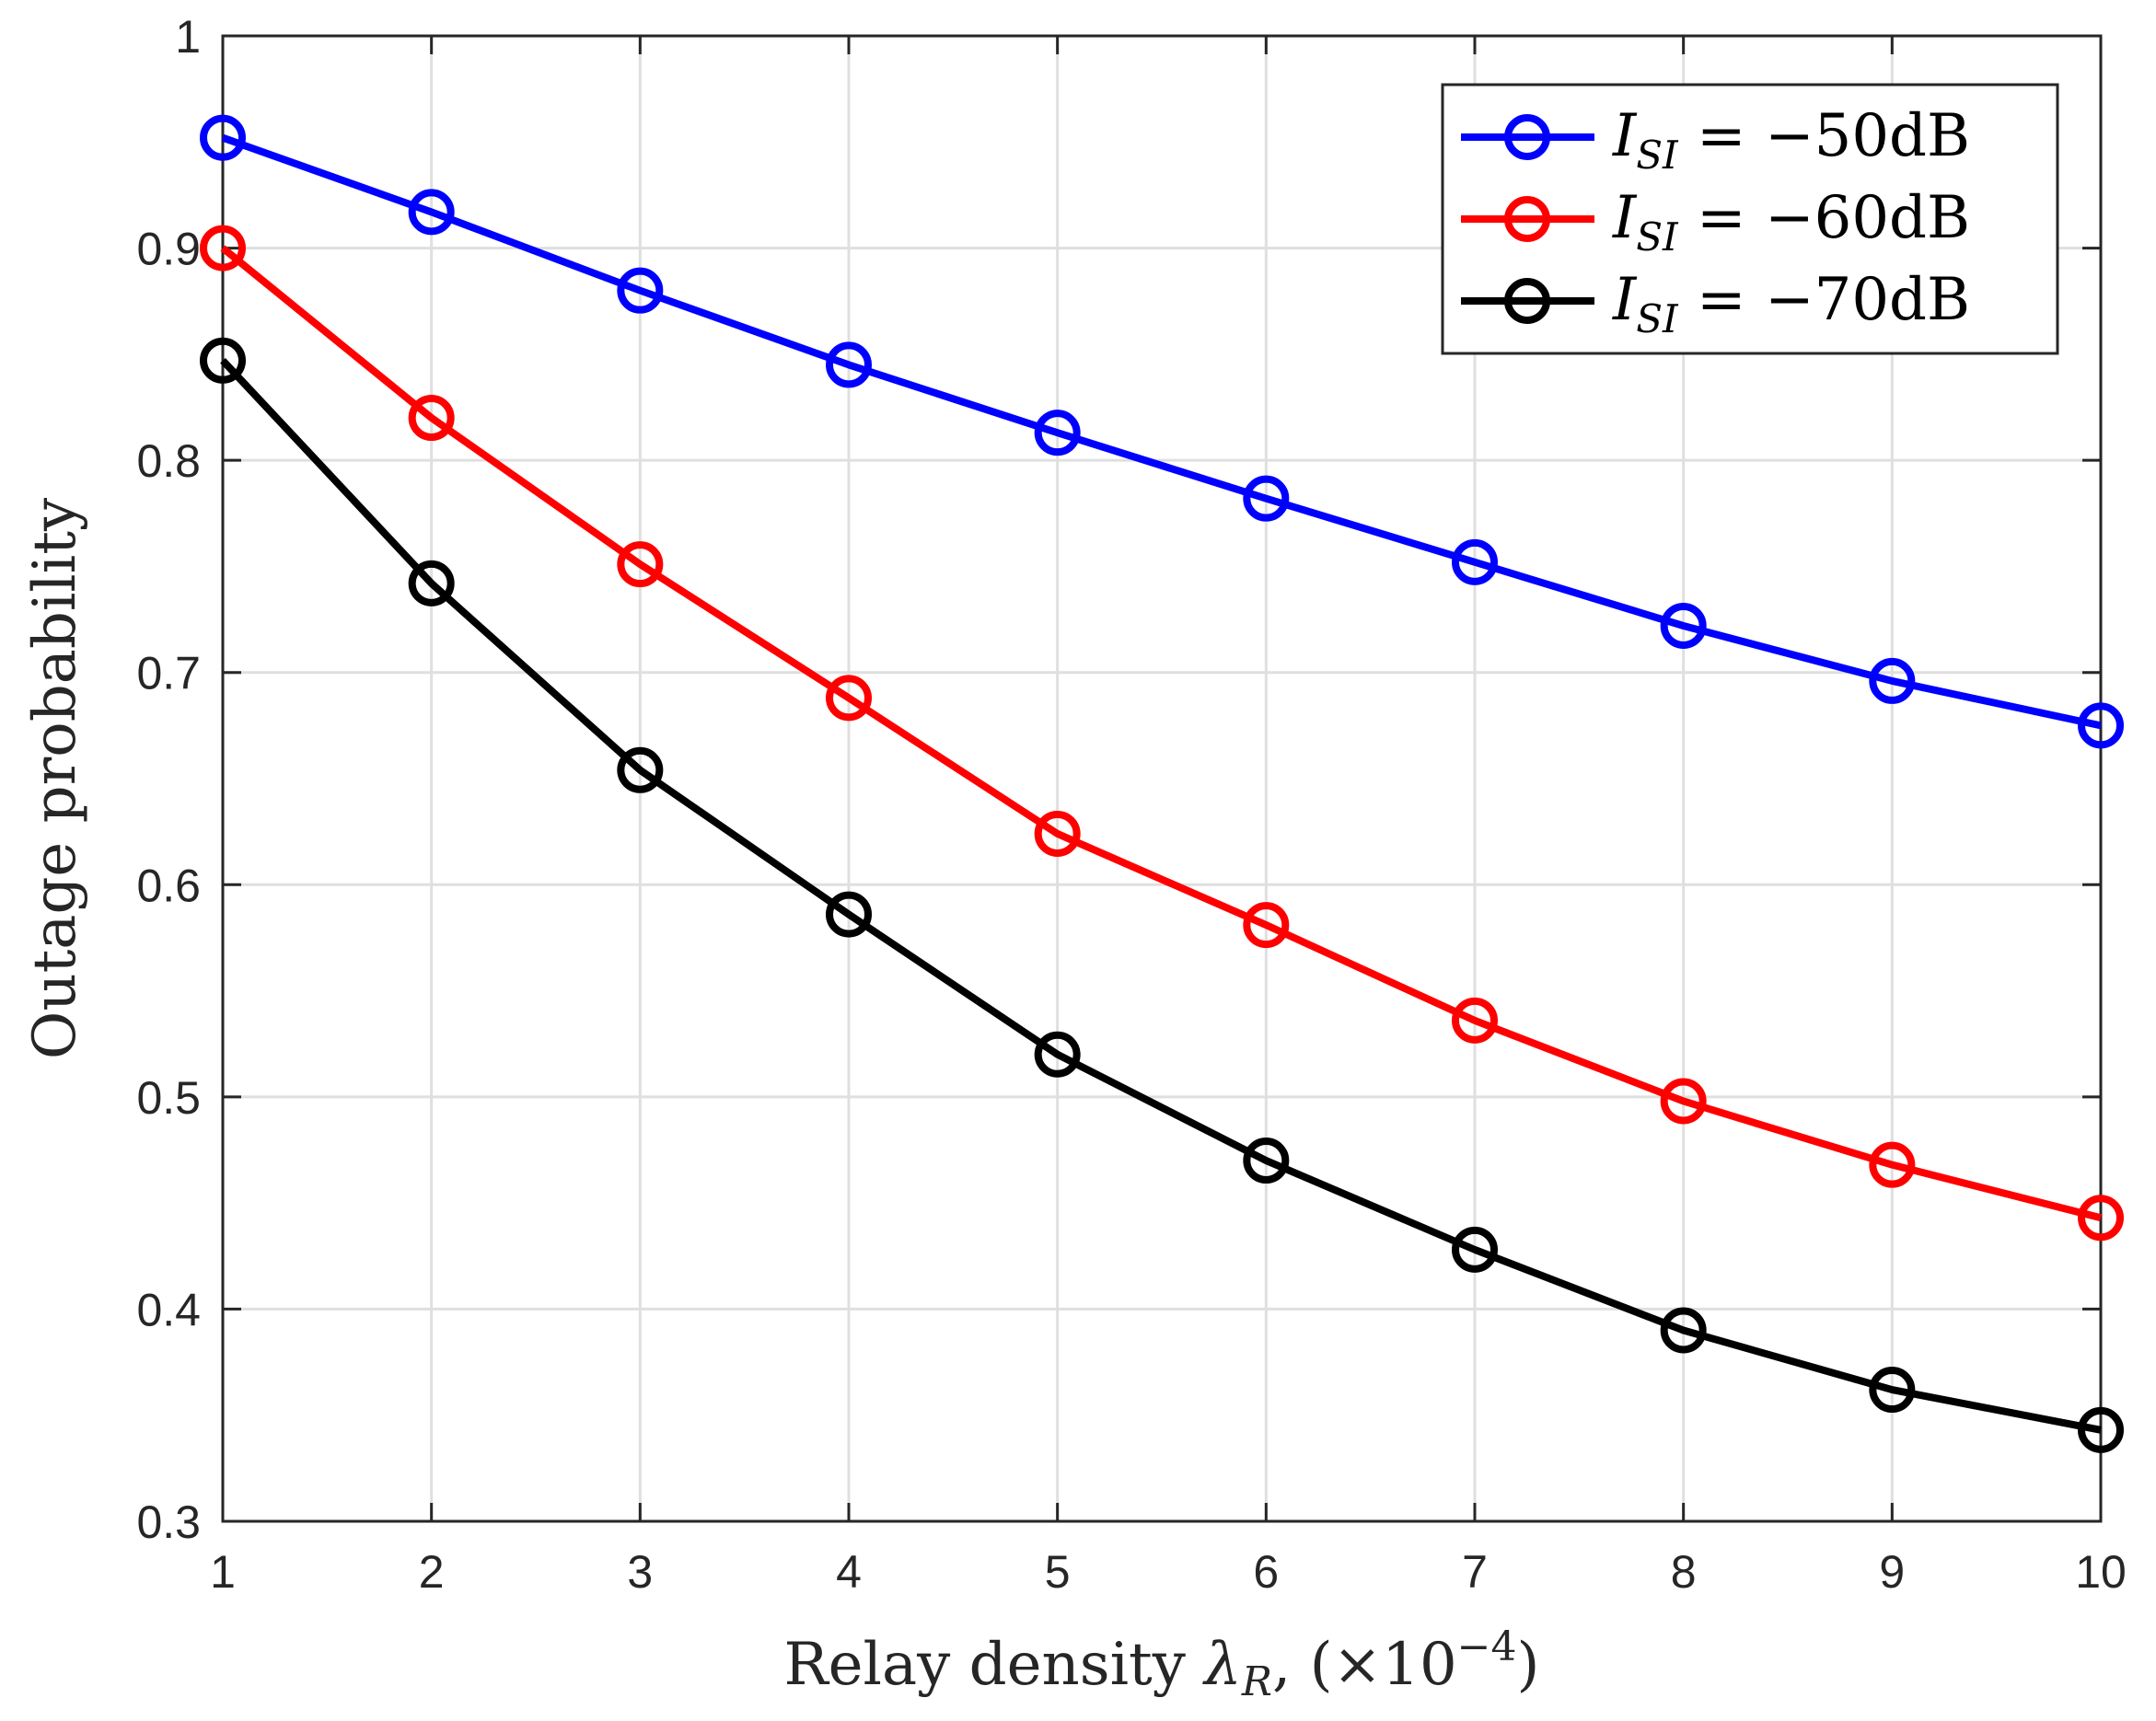  I want to click on x-axis-title: Relay density λR, (×10−4), so click(1161, 1664).